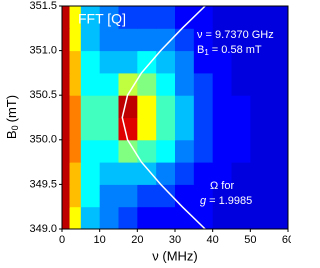 This screenshot has height=268, width=320. What do you see at coordinates (203, 201) in the screenshot?
I see `symbol: g` at bounding box center [203, 201].